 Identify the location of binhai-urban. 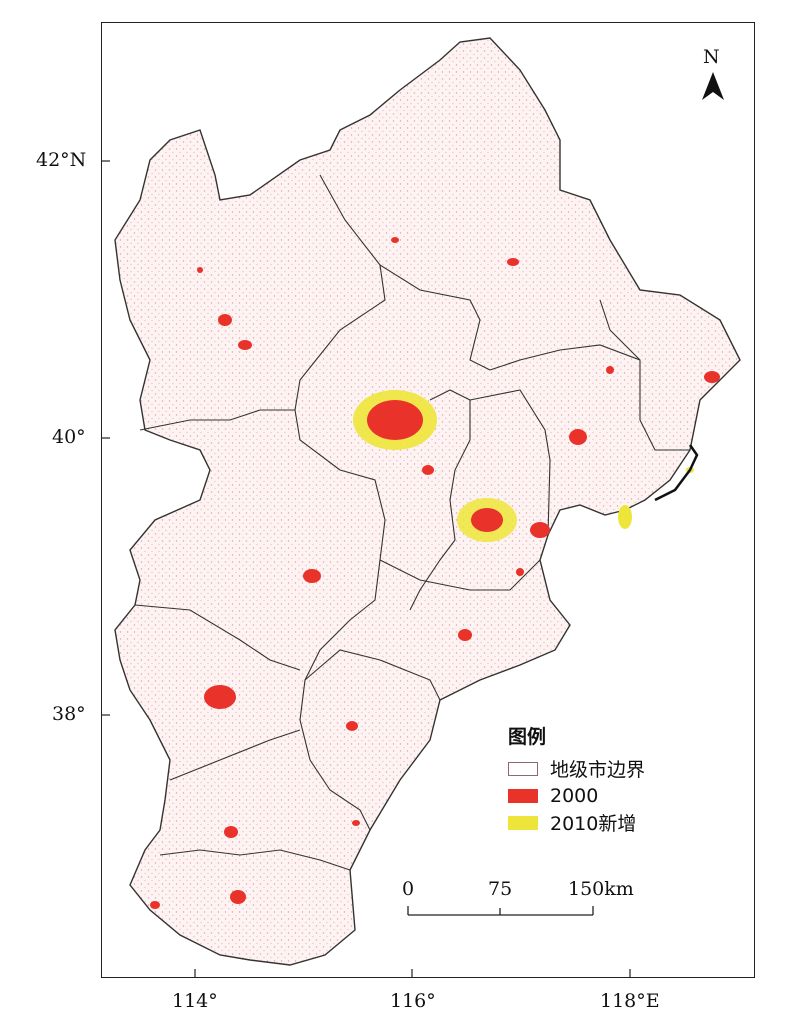
(540, 530).